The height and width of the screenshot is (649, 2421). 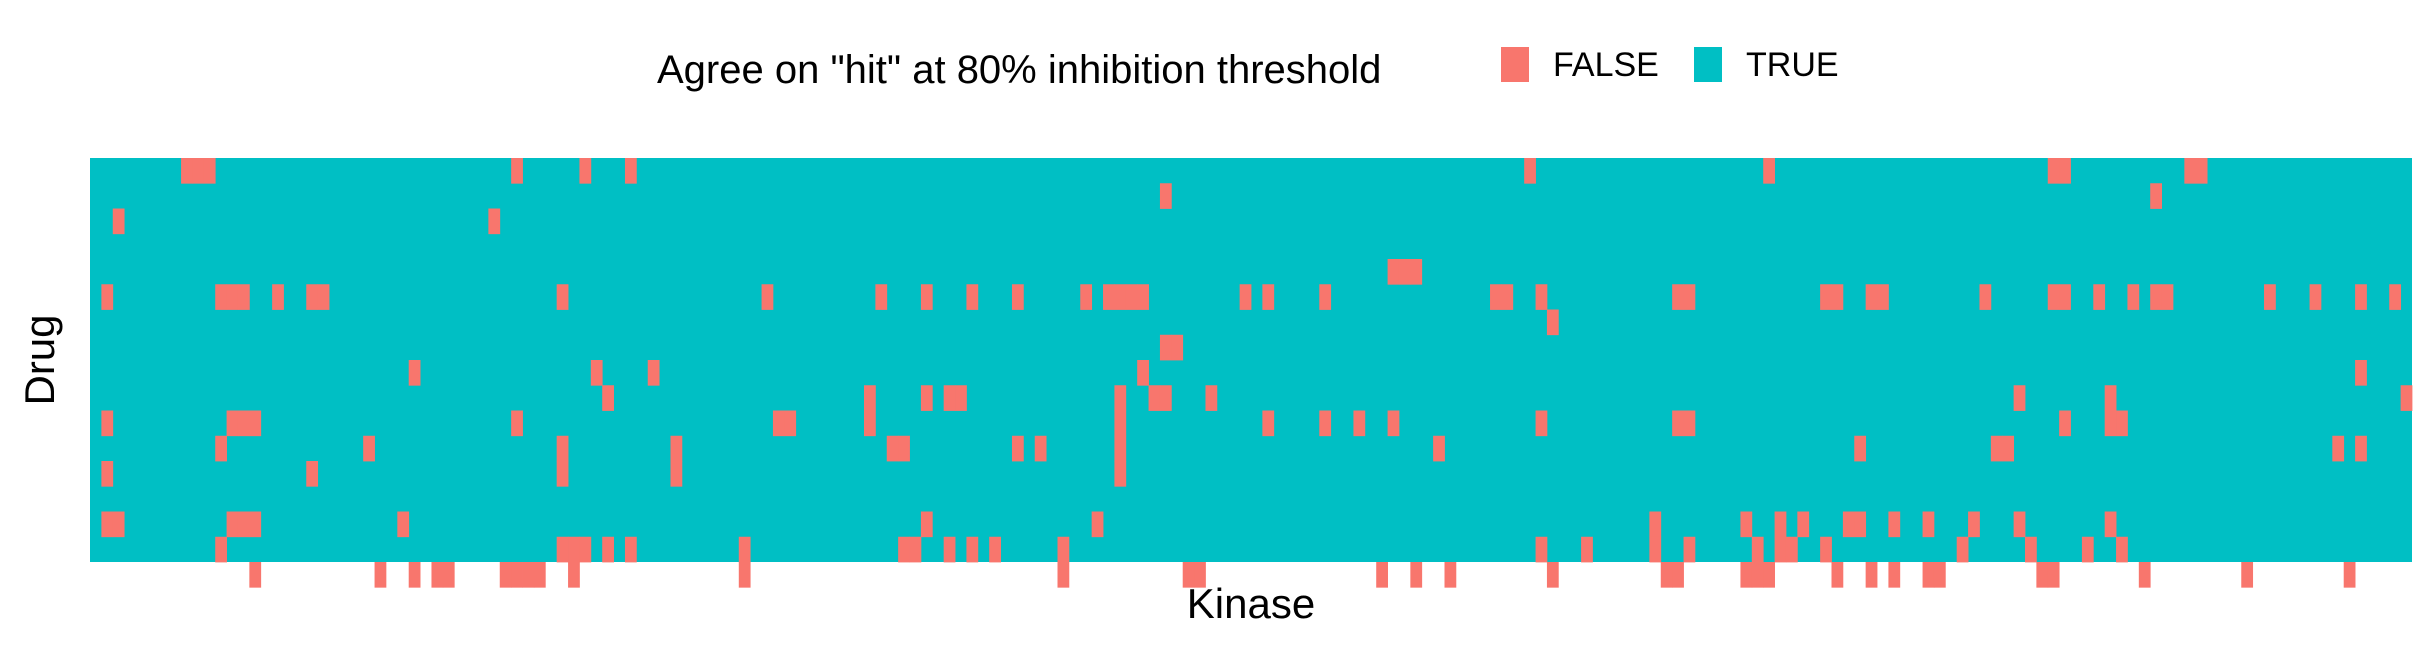 I want to click on legend-label-true: TRUE, so click(x=1792, y=65).